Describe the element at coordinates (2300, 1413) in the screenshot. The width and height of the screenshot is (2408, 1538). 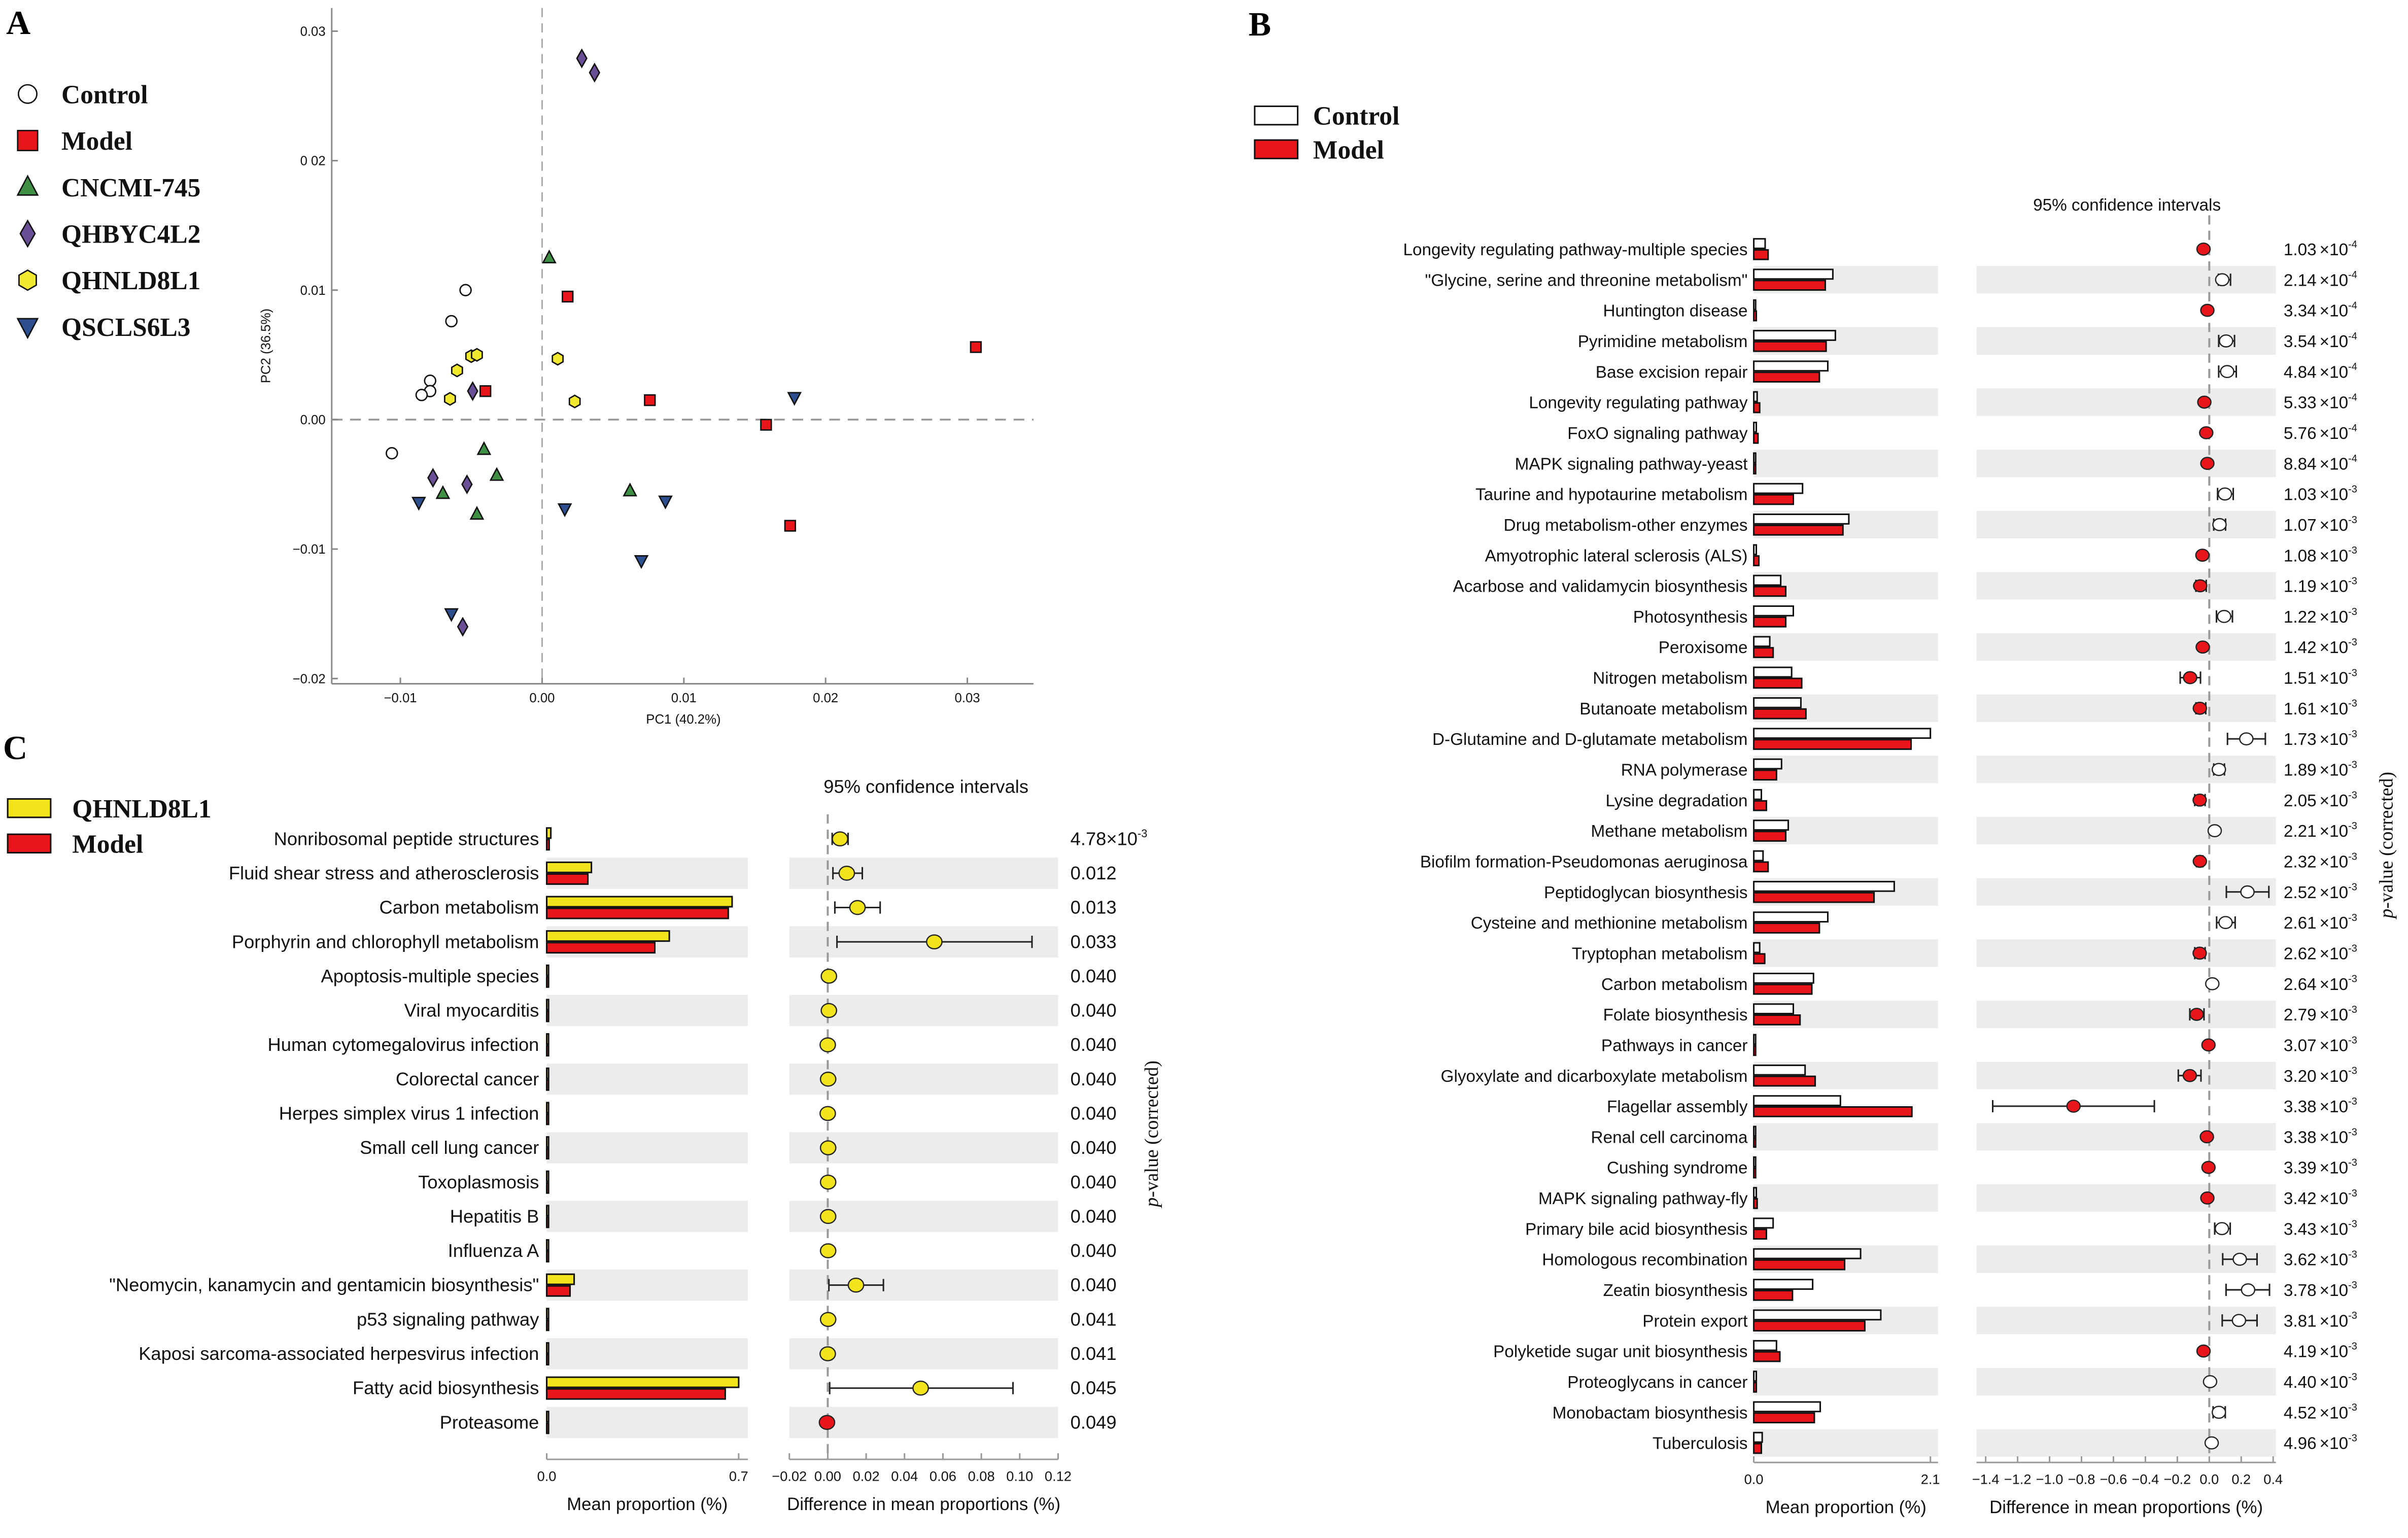
I see `p-mantissa: 4.52` at that location.